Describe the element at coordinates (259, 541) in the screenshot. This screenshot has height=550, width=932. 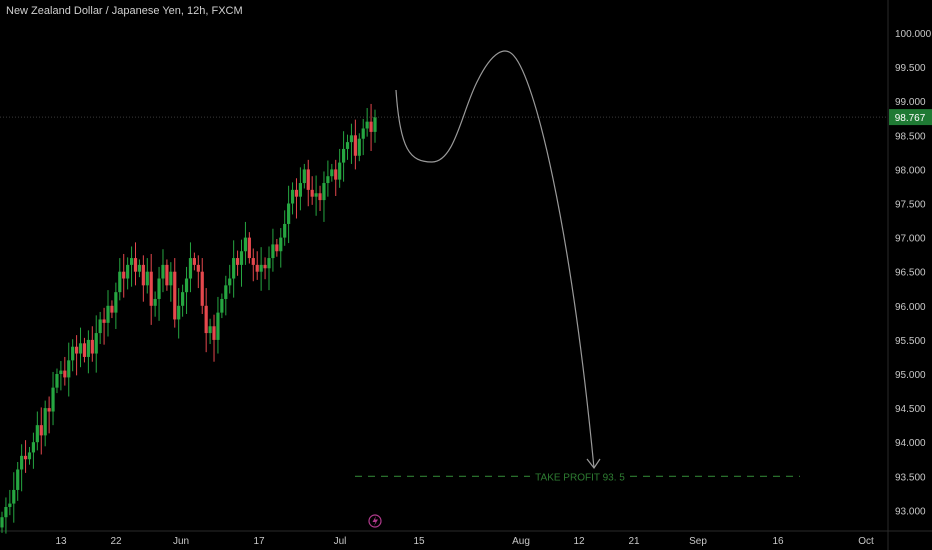
I see `x-tick-label: 17` at that location.